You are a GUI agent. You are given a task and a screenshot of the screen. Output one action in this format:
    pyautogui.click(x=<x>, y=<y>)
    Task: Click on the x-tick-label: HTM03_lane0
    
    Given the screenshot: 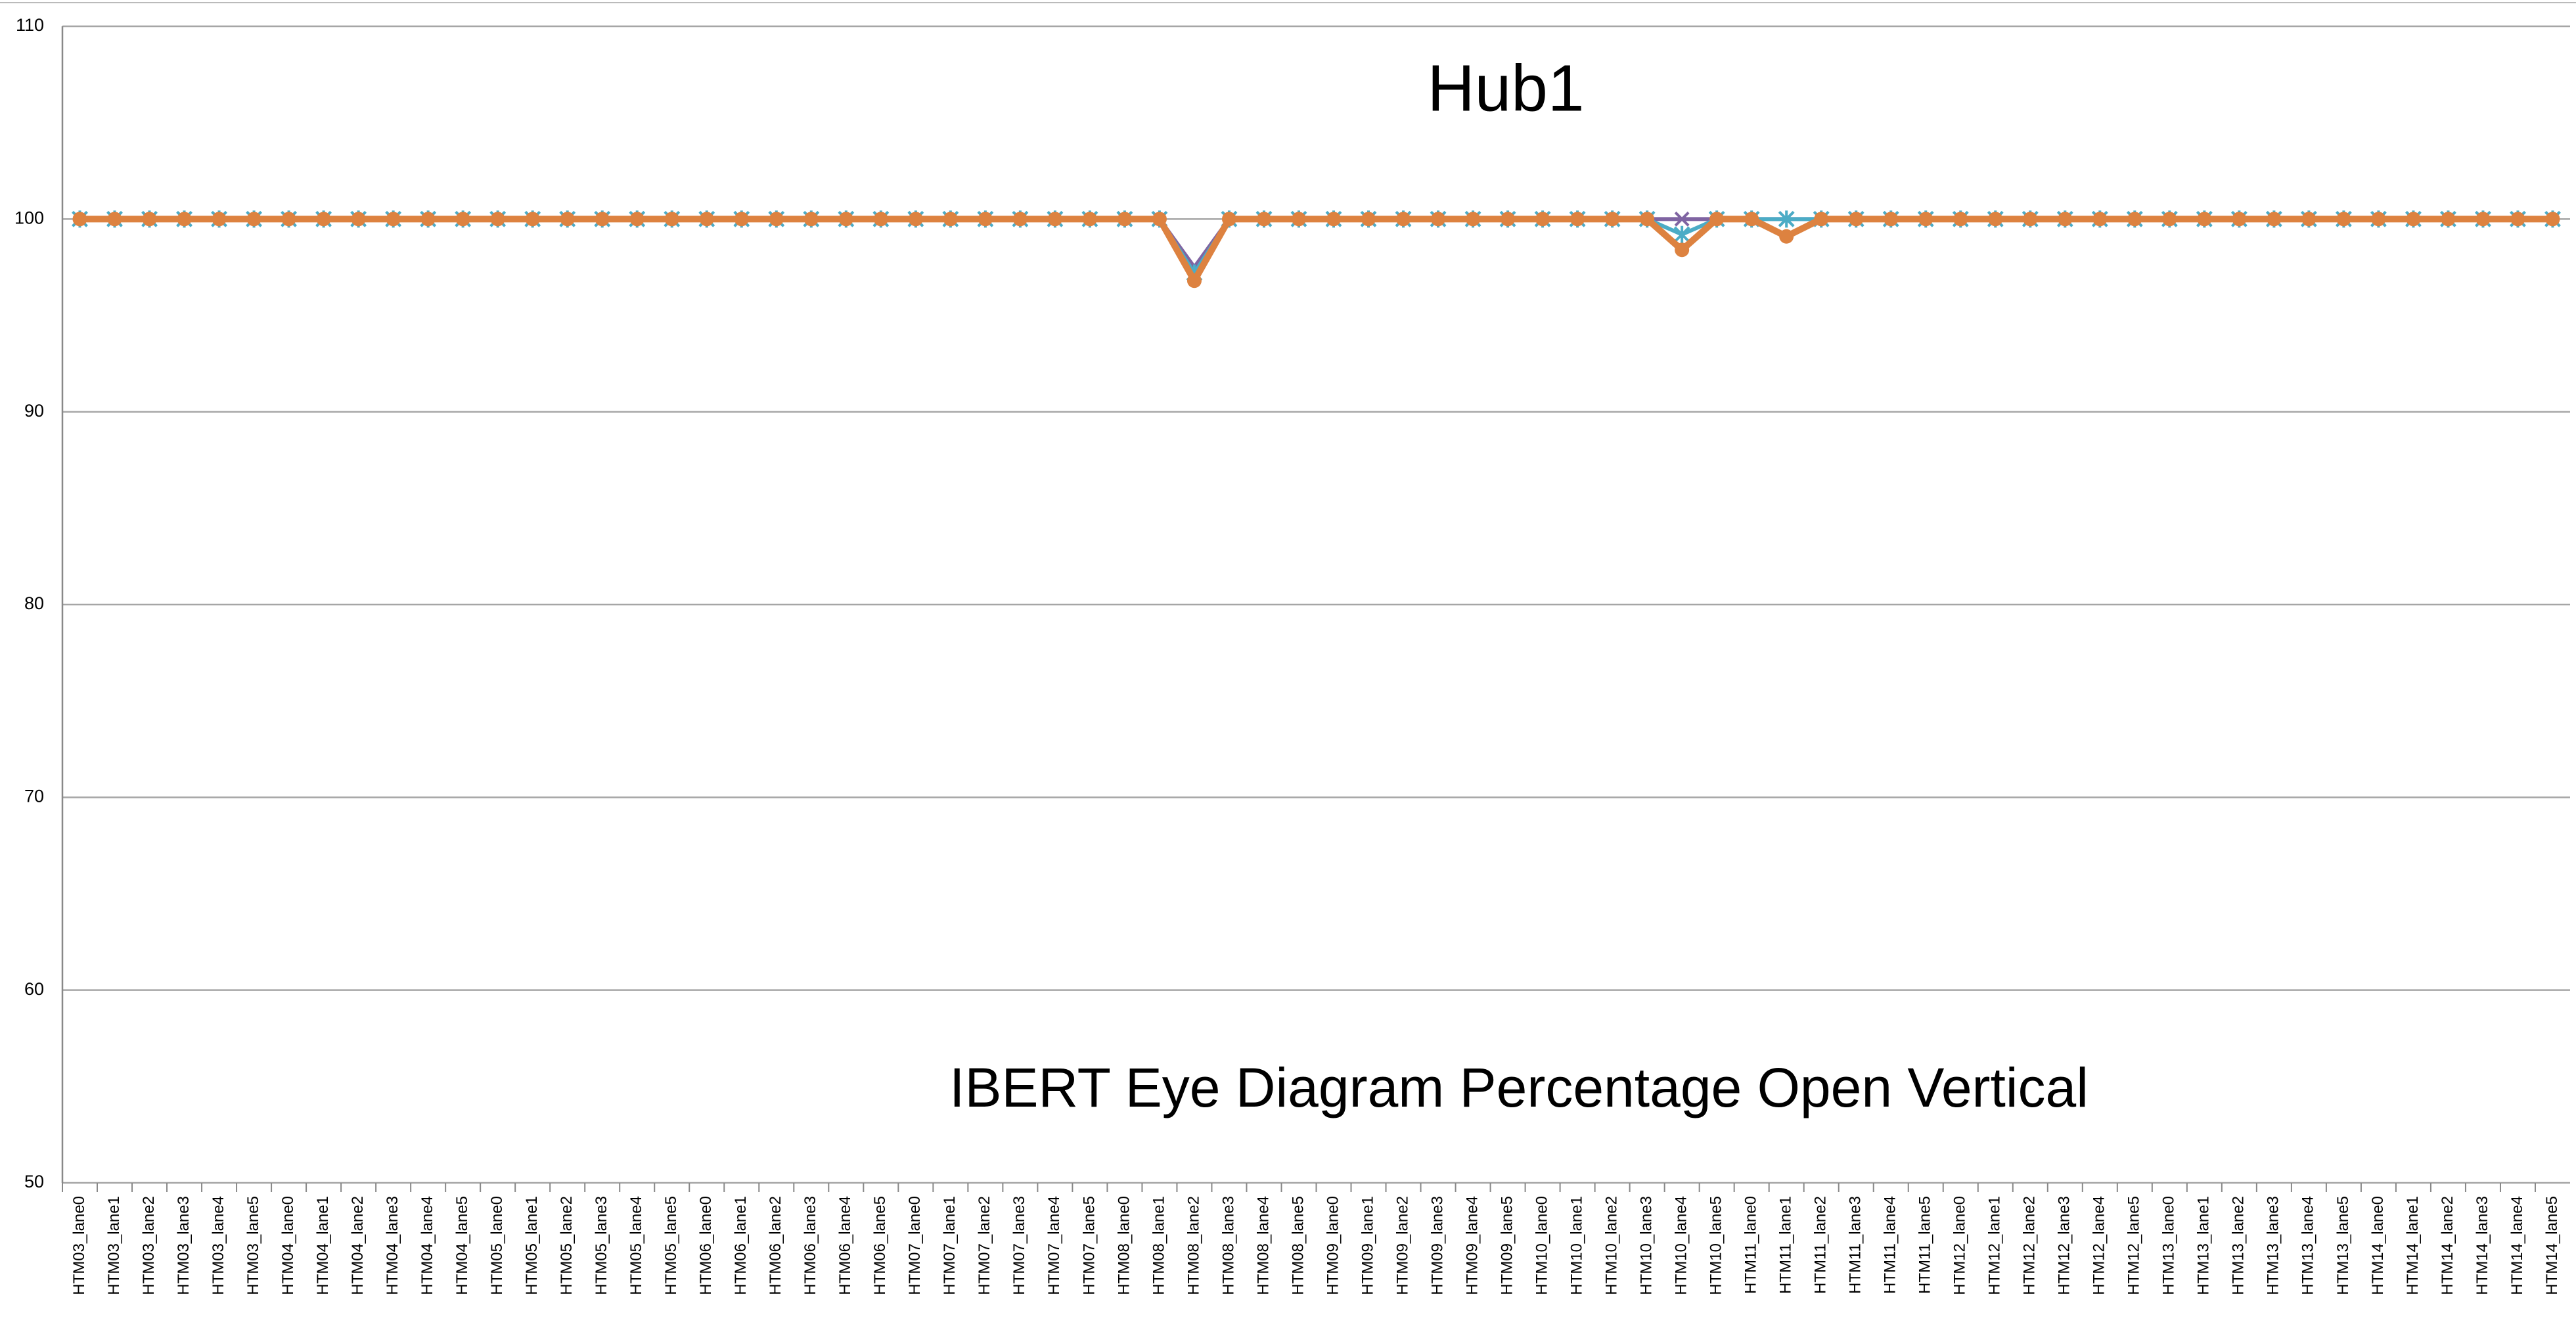 What is the action you would take?
    pyautogui.click(x=79, y=1245)
    